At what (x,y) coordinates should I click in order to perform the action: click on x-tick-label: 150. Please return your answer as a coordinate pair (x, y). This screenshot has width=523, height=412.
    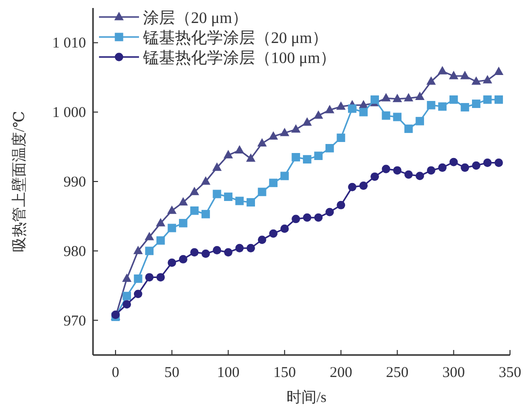
    Looking at the image, I should click on (284, 373).